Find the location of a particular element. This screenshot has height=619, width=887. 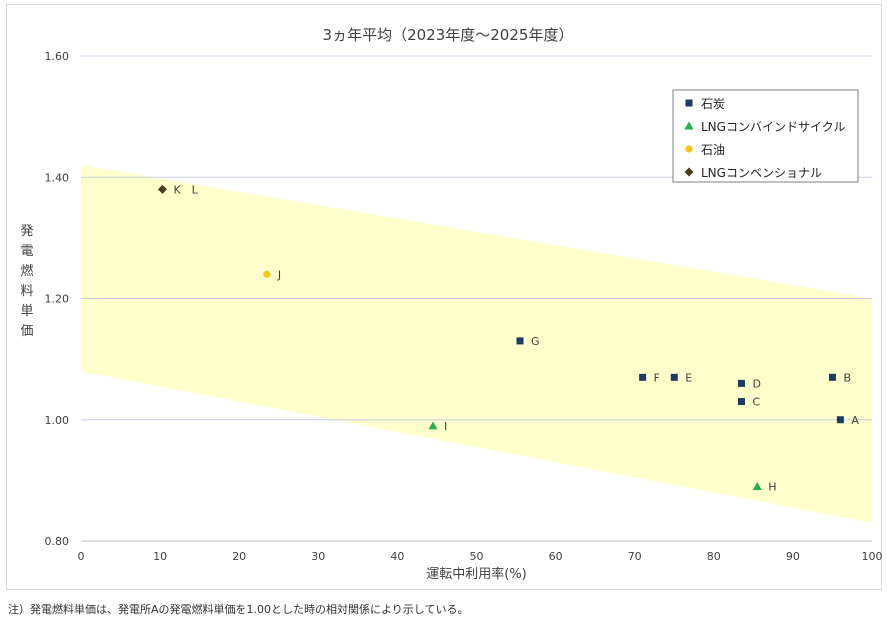

x-tick-label: 70 is located at coordinates (635, 556).